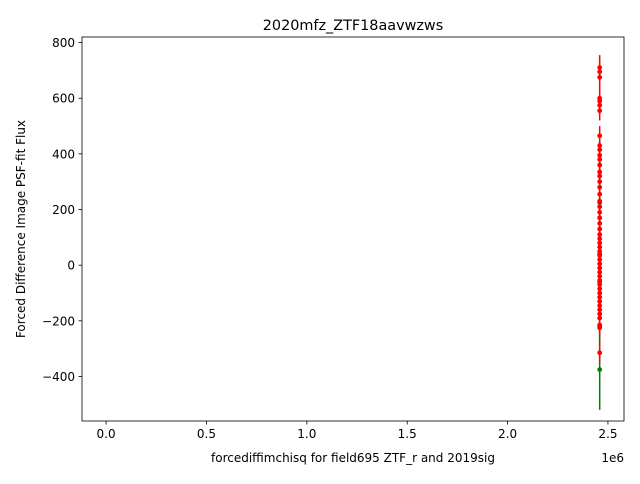  What do you see at coordinates (206, 434) in the screenshot?
I see `x-tick-label: 0.5` at bounding box center [206, 434].